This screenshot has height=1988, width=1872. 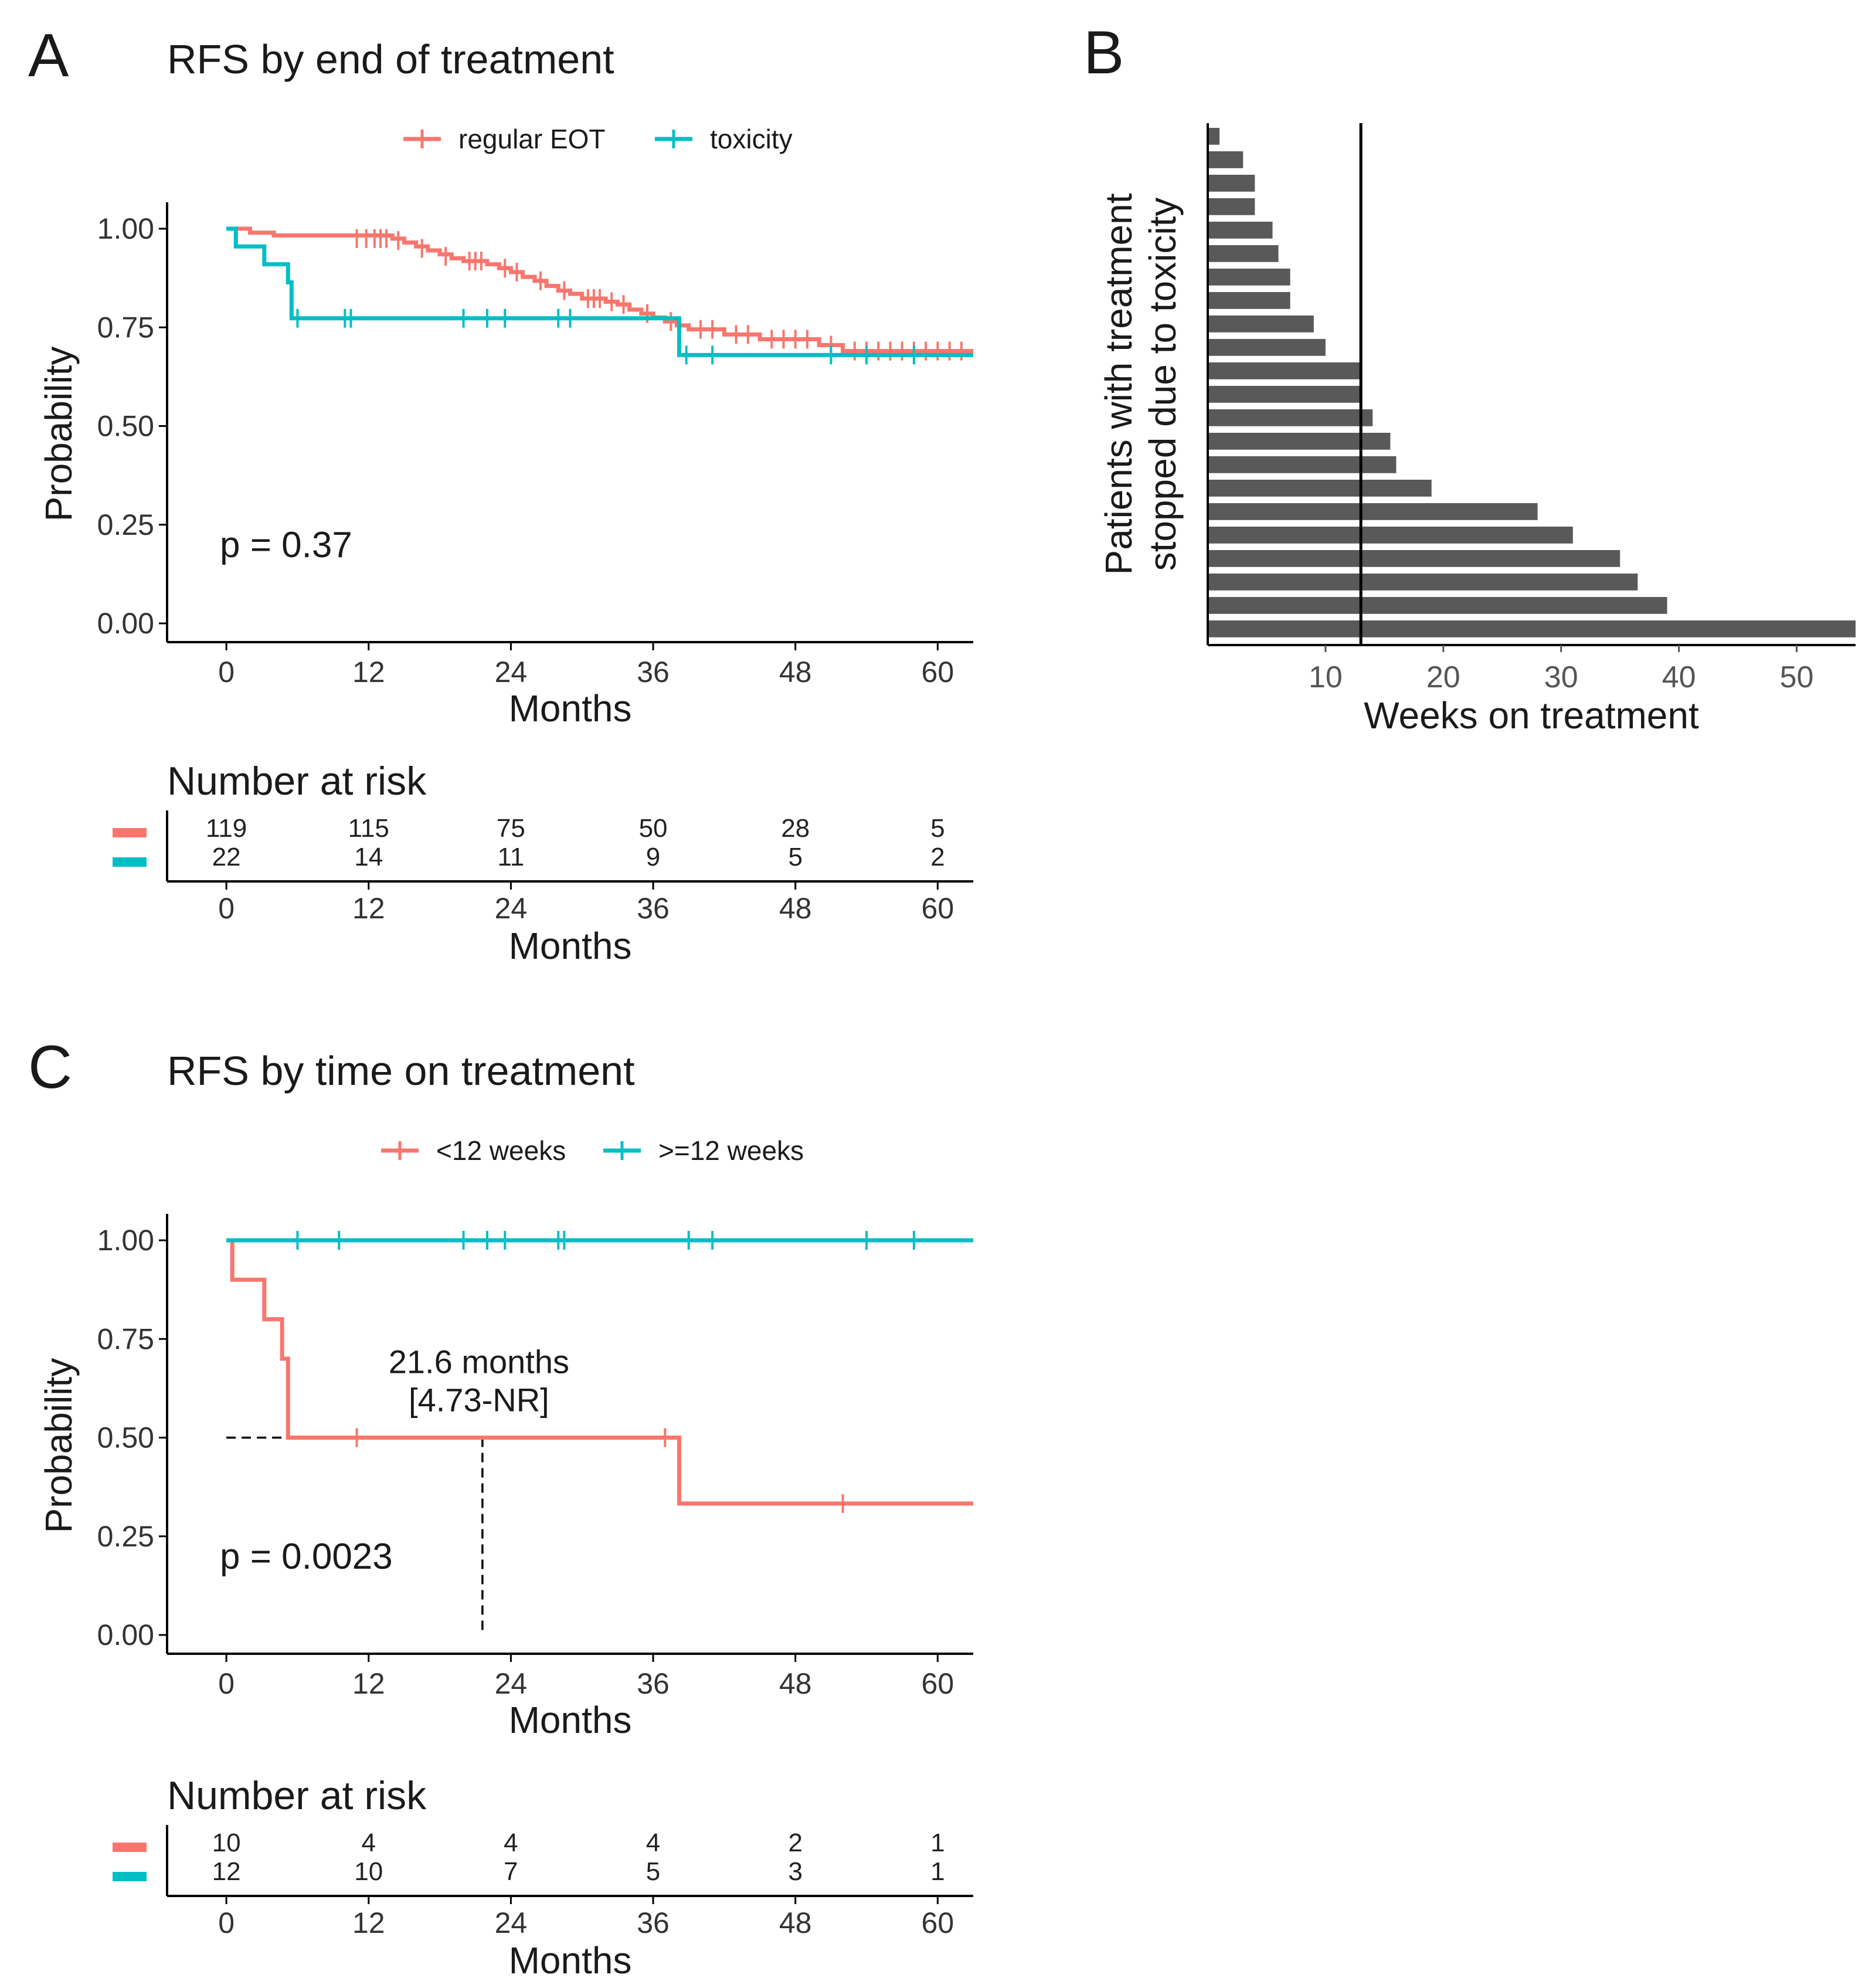 I want to click on risk-count: 14, so click(x=368, y=857).